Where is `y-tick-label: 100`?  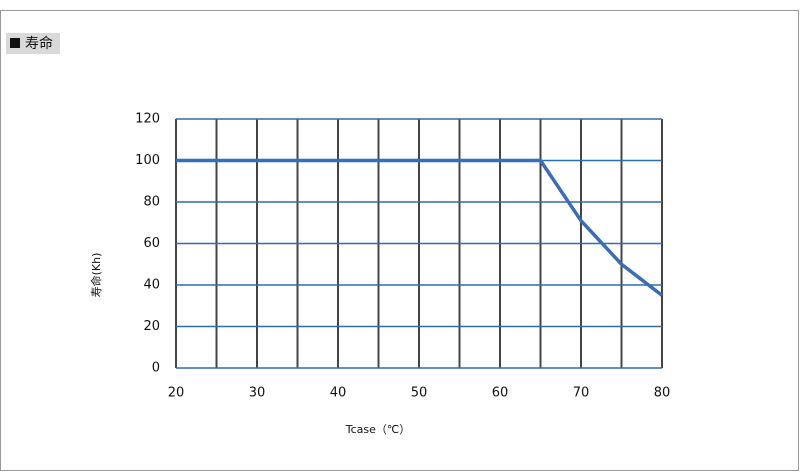 y-tick-label: 100 is located at coordinates (147, 160).